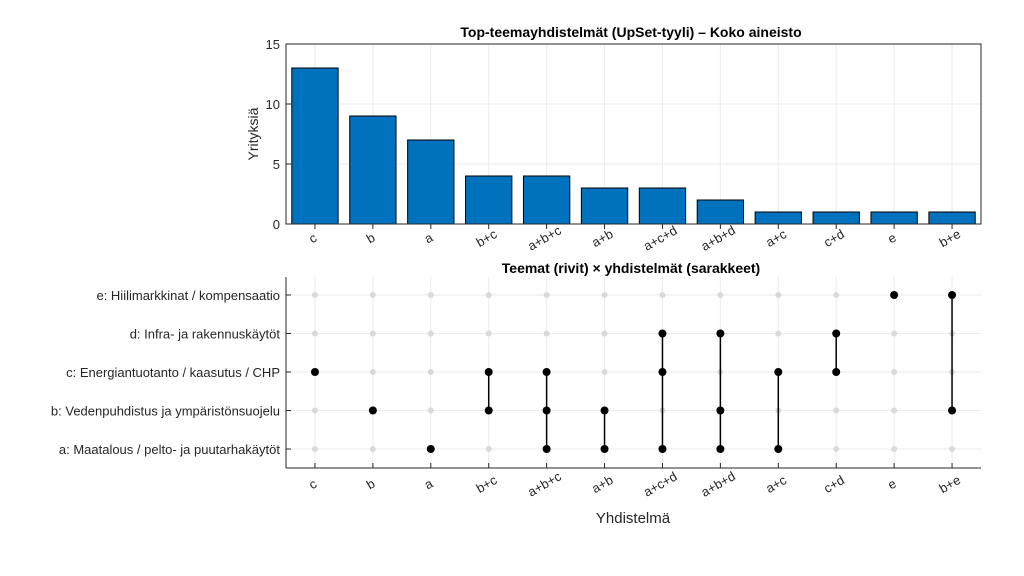 The image size is (1024, 576). What do you see at coordinates (313, 238) in the screenshot?
I see `bar-x-tick-label: c` at bounding box center [313, 238].